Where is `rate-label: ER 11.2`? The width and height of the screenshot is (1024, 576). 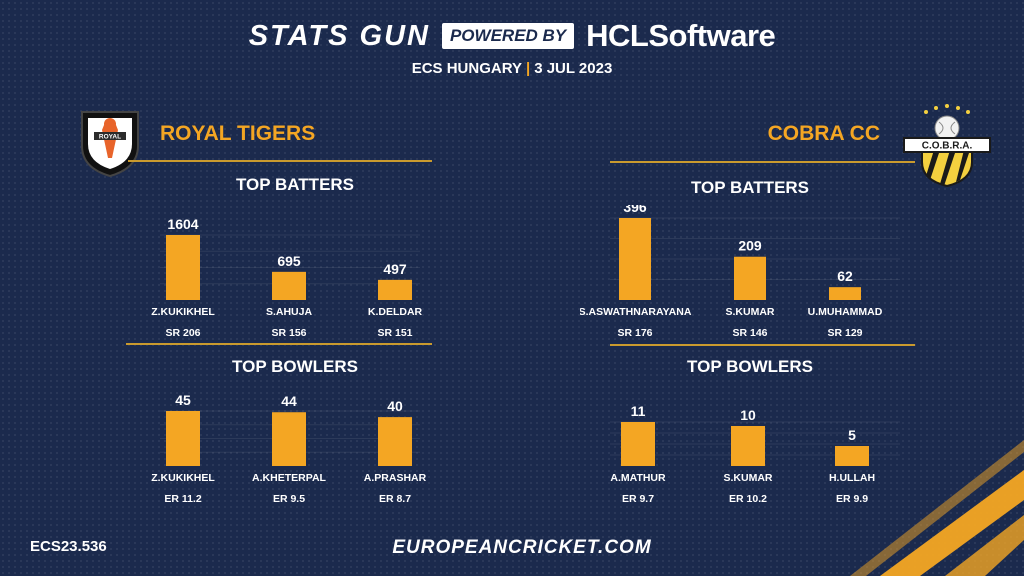 rate-label: ER 11.2 is located at coordinates (183, 499).